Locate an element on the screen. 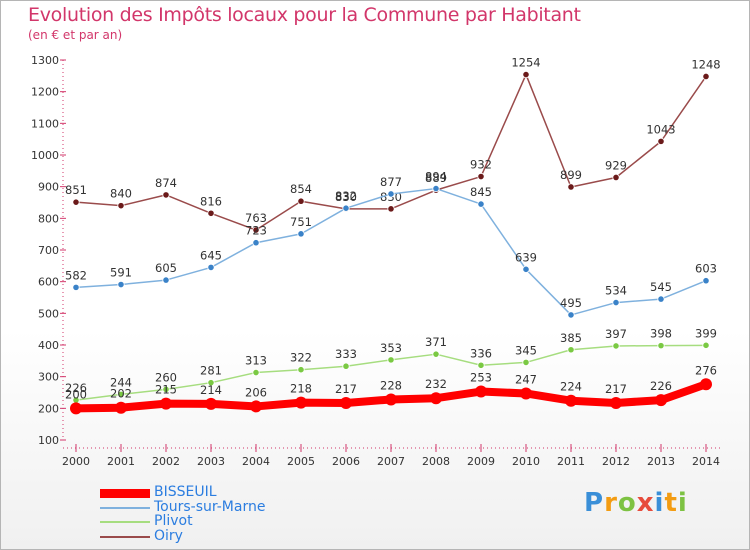 Image resolution: width=750 pixels, height=550 pixels. y-tick-label: 900 is located at coordinates (48, 187).